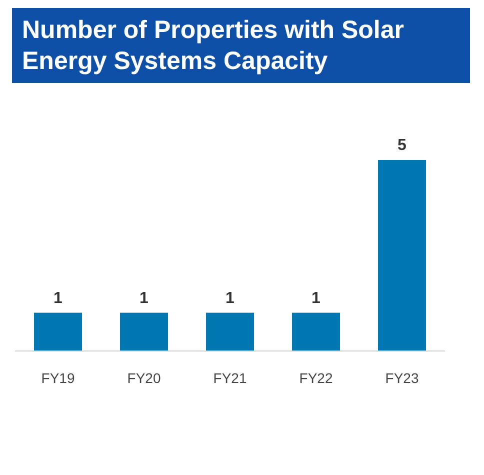  Describe the element at coordinates (402, 145) in the screenshot. I see `data-label: 5` at that location.